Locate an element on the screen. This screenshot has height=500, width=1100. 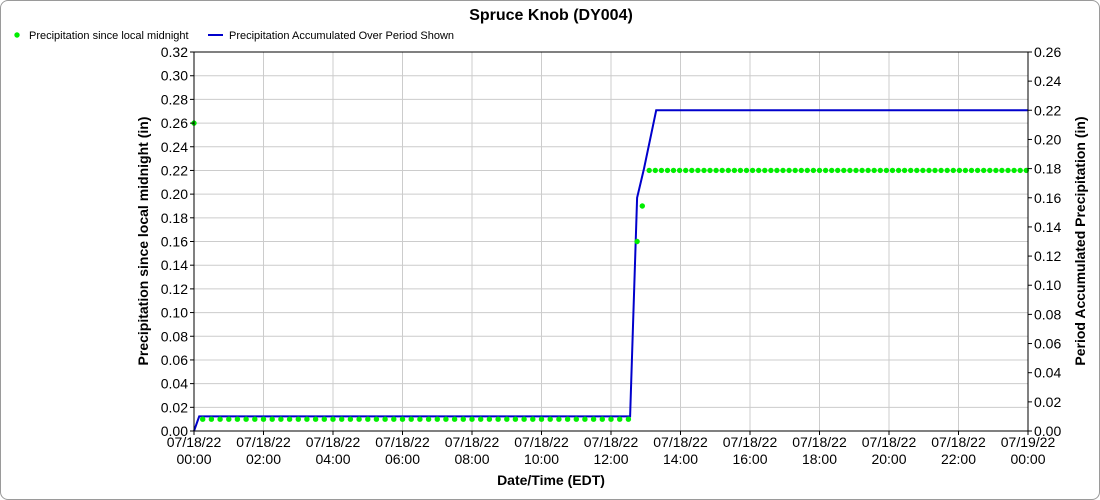
left-y-tick-label: 0.02 is located at coordinates (174, 407).